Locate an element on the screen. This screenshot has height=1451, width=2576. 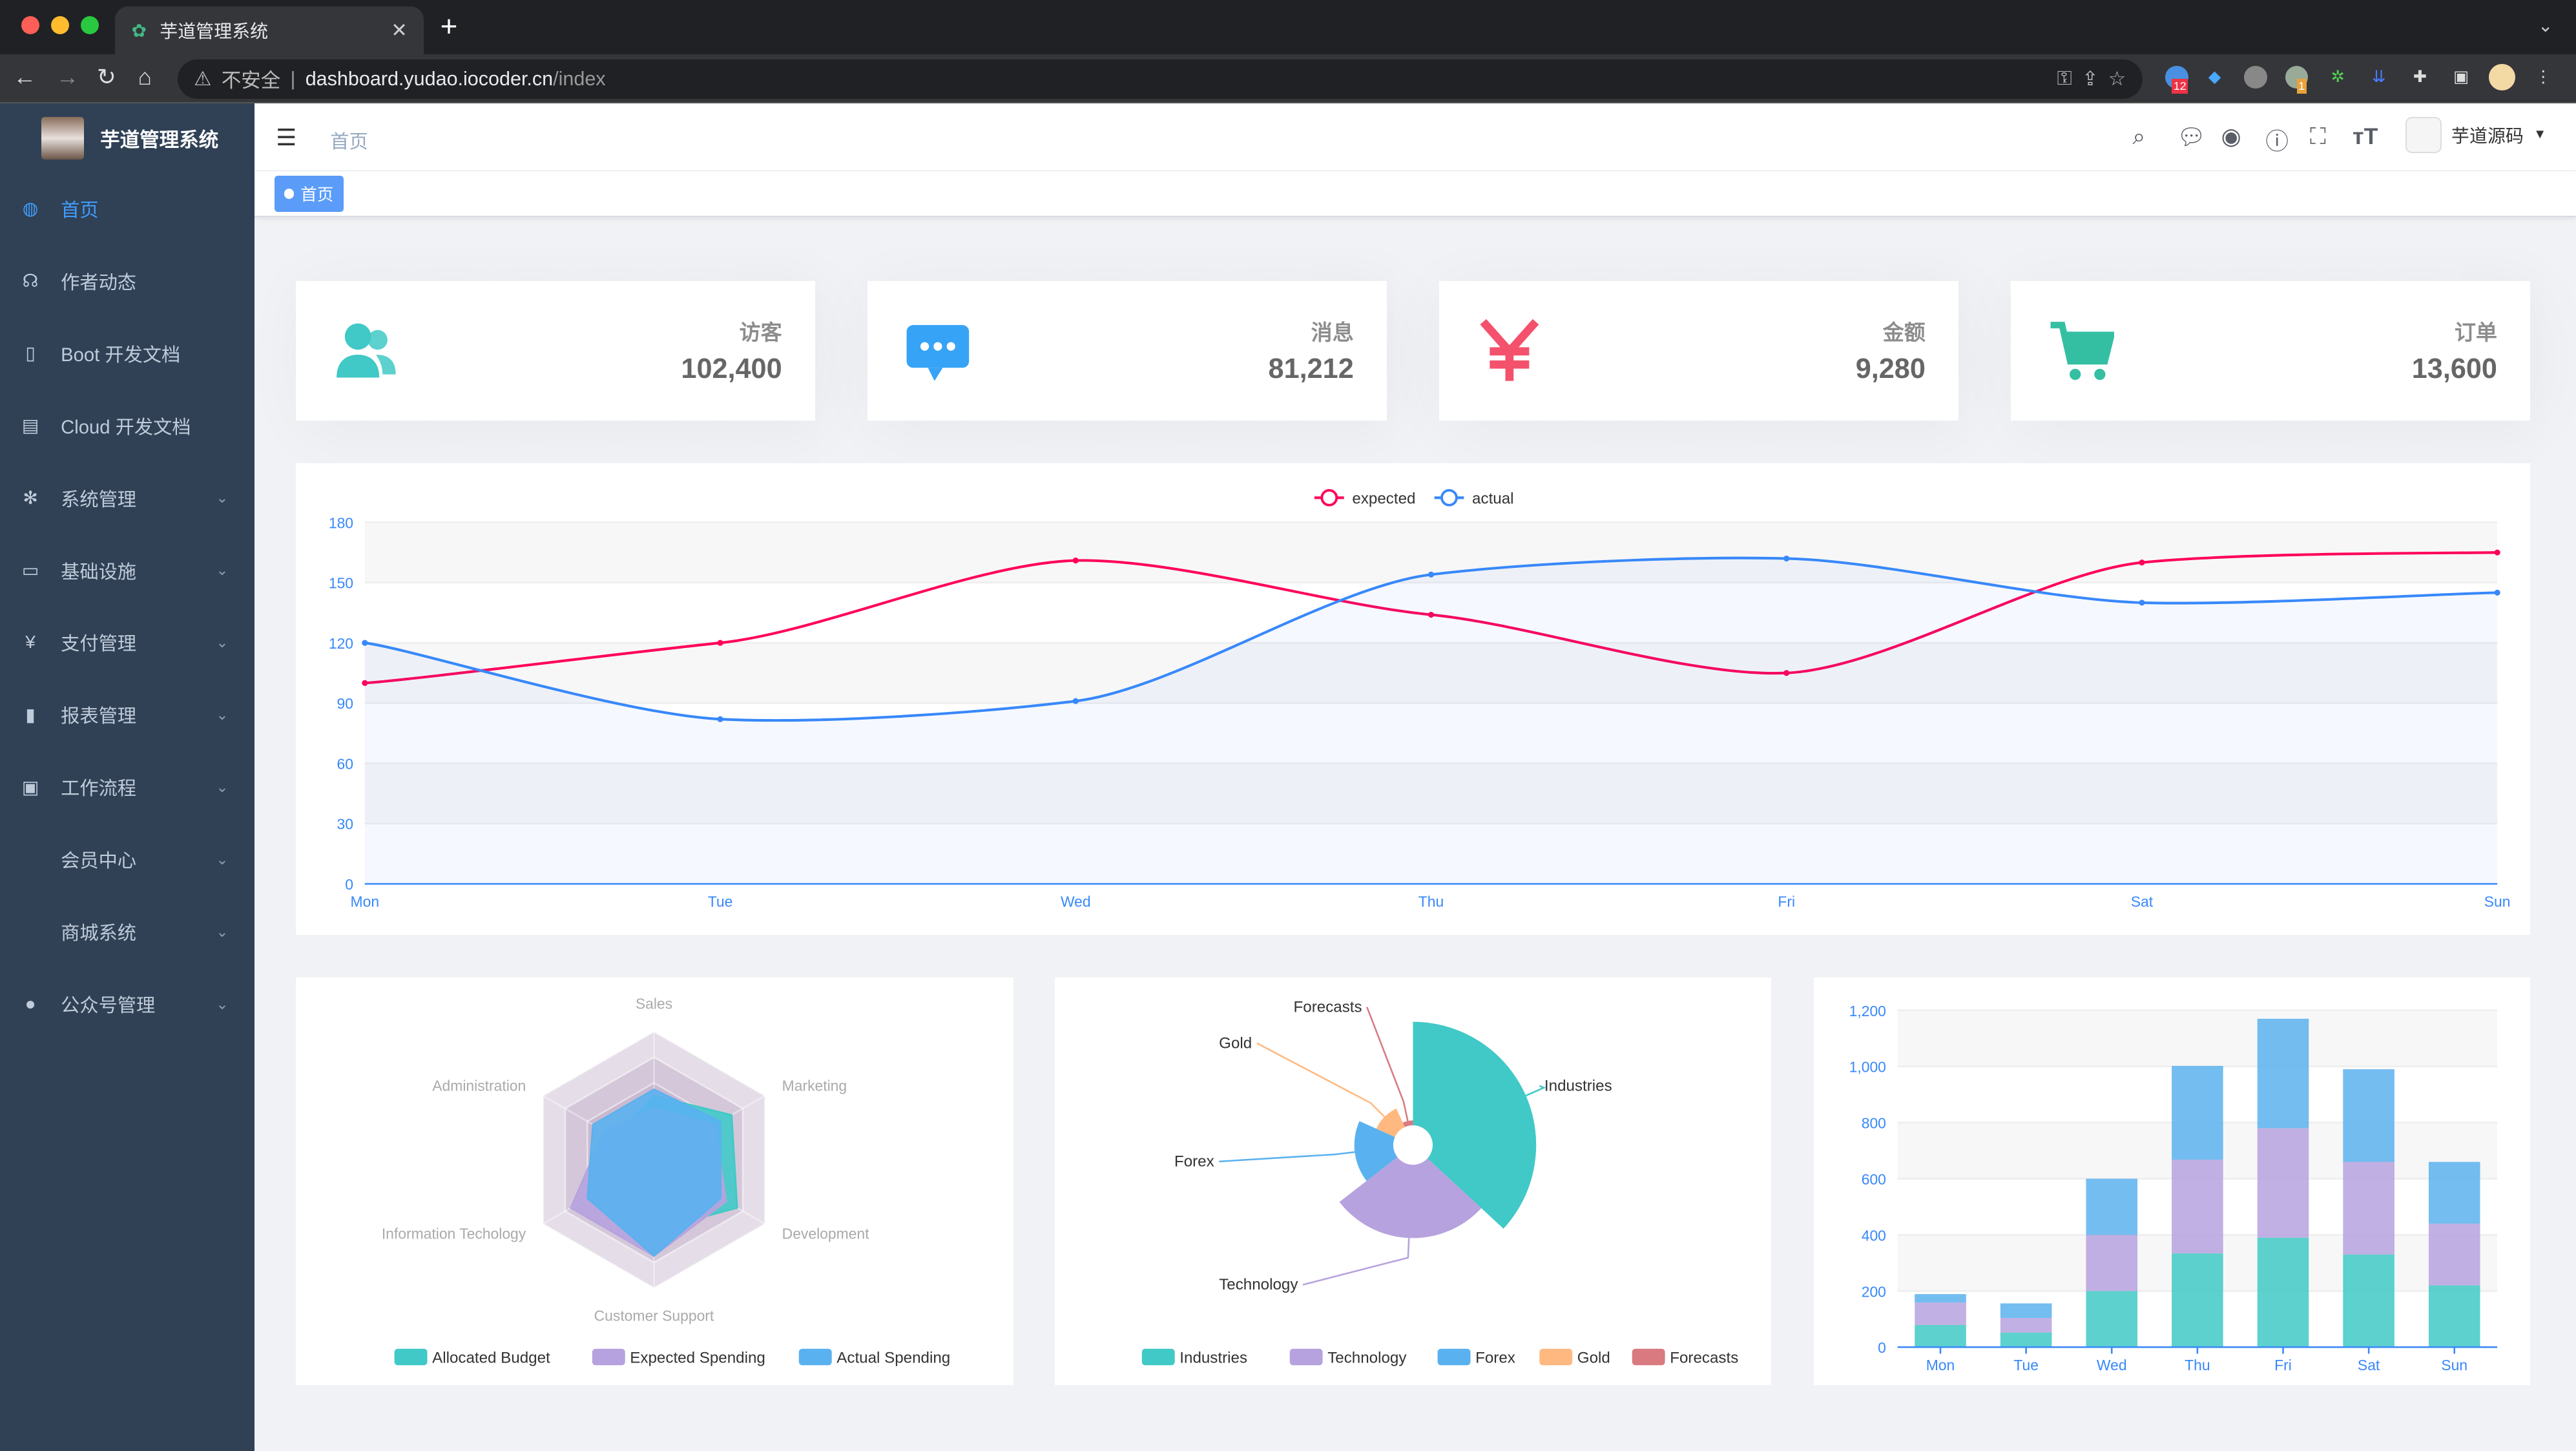
legend-label: Expected Spending is located at coordinates (697, 1358).